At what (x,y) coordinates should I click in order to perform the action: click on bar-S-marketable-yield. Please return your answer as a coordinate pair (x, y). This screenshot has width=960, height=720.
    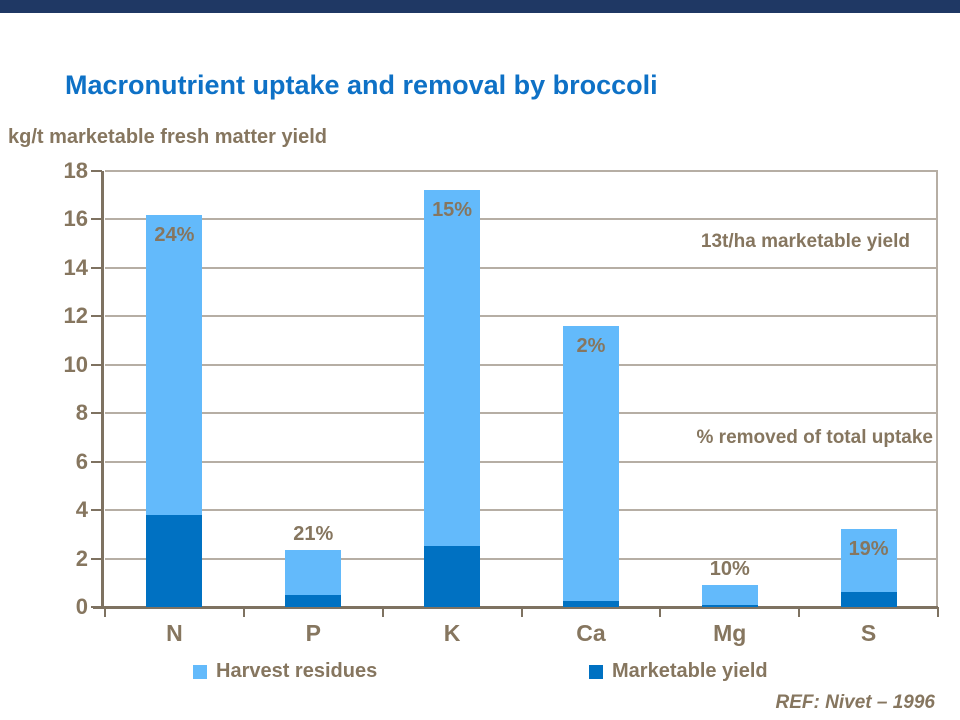
    Looking at the image, I should click on (868, 599).